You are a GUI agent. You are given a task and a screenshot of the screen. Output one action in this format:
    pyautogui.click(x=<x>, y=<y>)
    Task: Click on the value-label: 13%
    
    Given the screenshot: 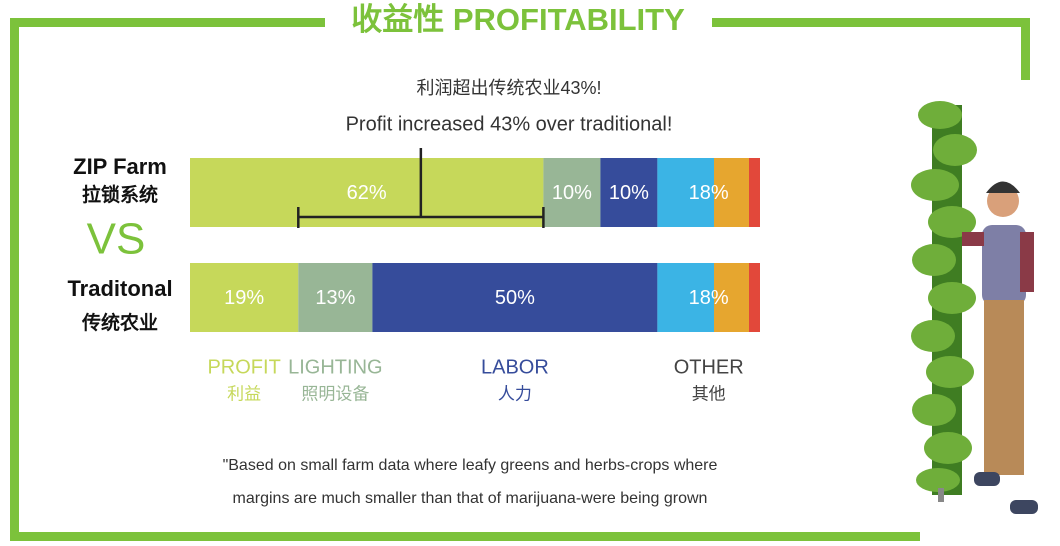 What is the action you would take?
    pyautogui.click(x=335, y=298)
    